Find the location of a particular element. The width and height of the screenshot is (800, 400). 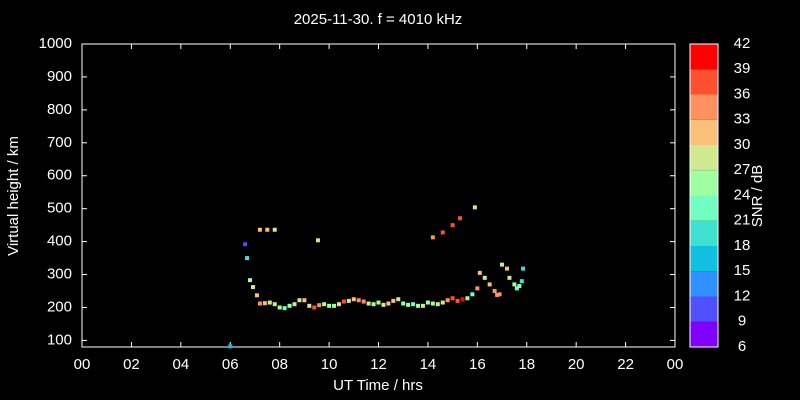

x-tick-label: 08 is located at coordinates (279, 364).